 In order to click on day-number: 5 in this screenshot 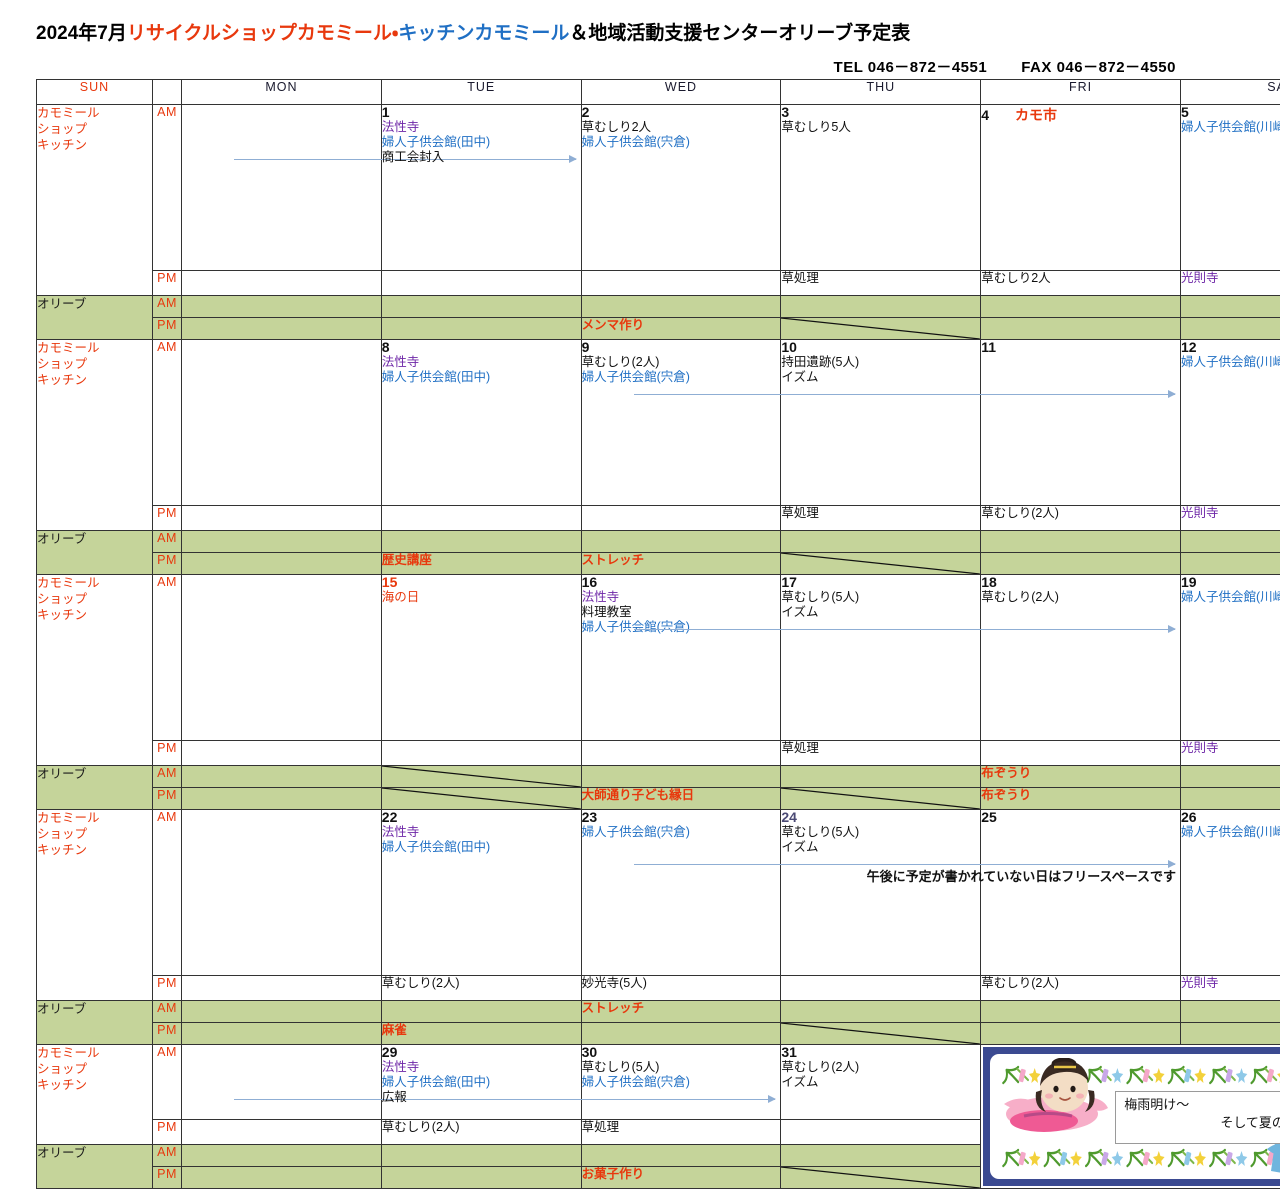, I will do `click(1230, 112)`.